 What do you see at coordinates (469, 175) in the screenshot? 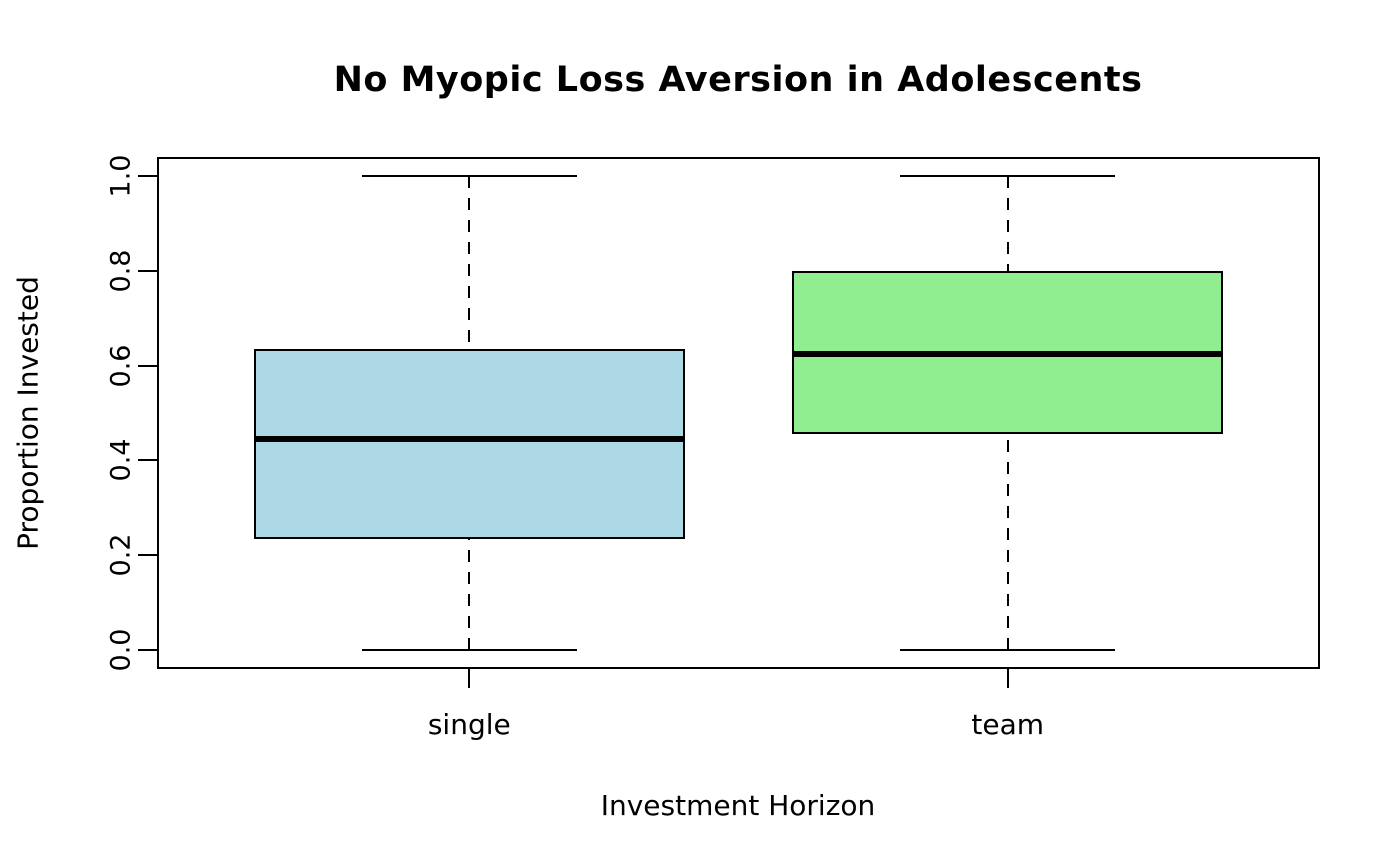
I see `upper-whisker-cap-single` at bounding box center [469, 175].